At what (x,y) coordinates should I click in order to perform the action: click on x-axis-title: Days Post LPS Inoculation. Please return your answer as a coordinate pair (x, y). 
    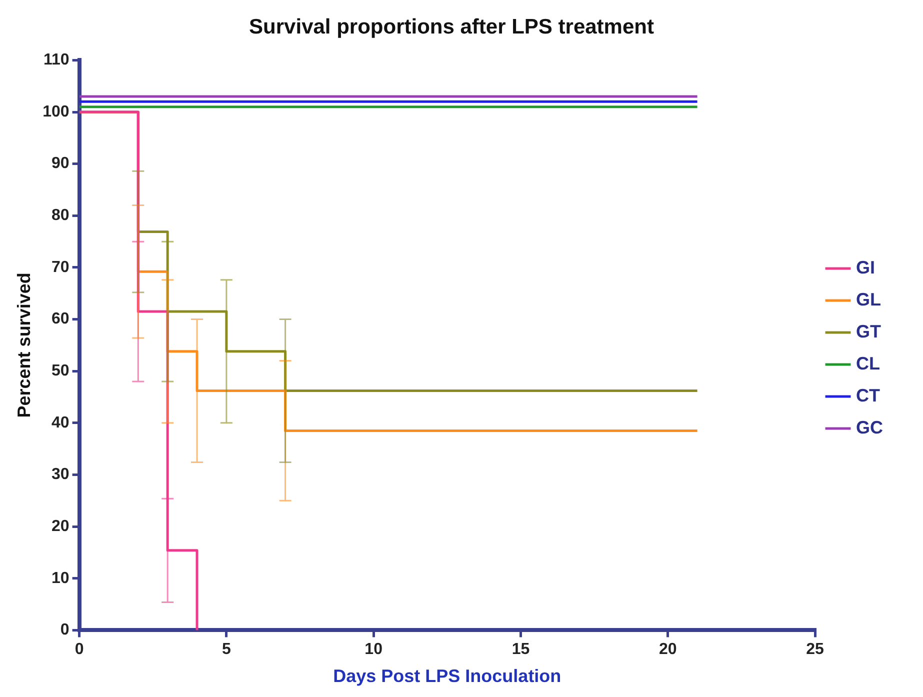
    Looking at the image, I should click on (447, 676).